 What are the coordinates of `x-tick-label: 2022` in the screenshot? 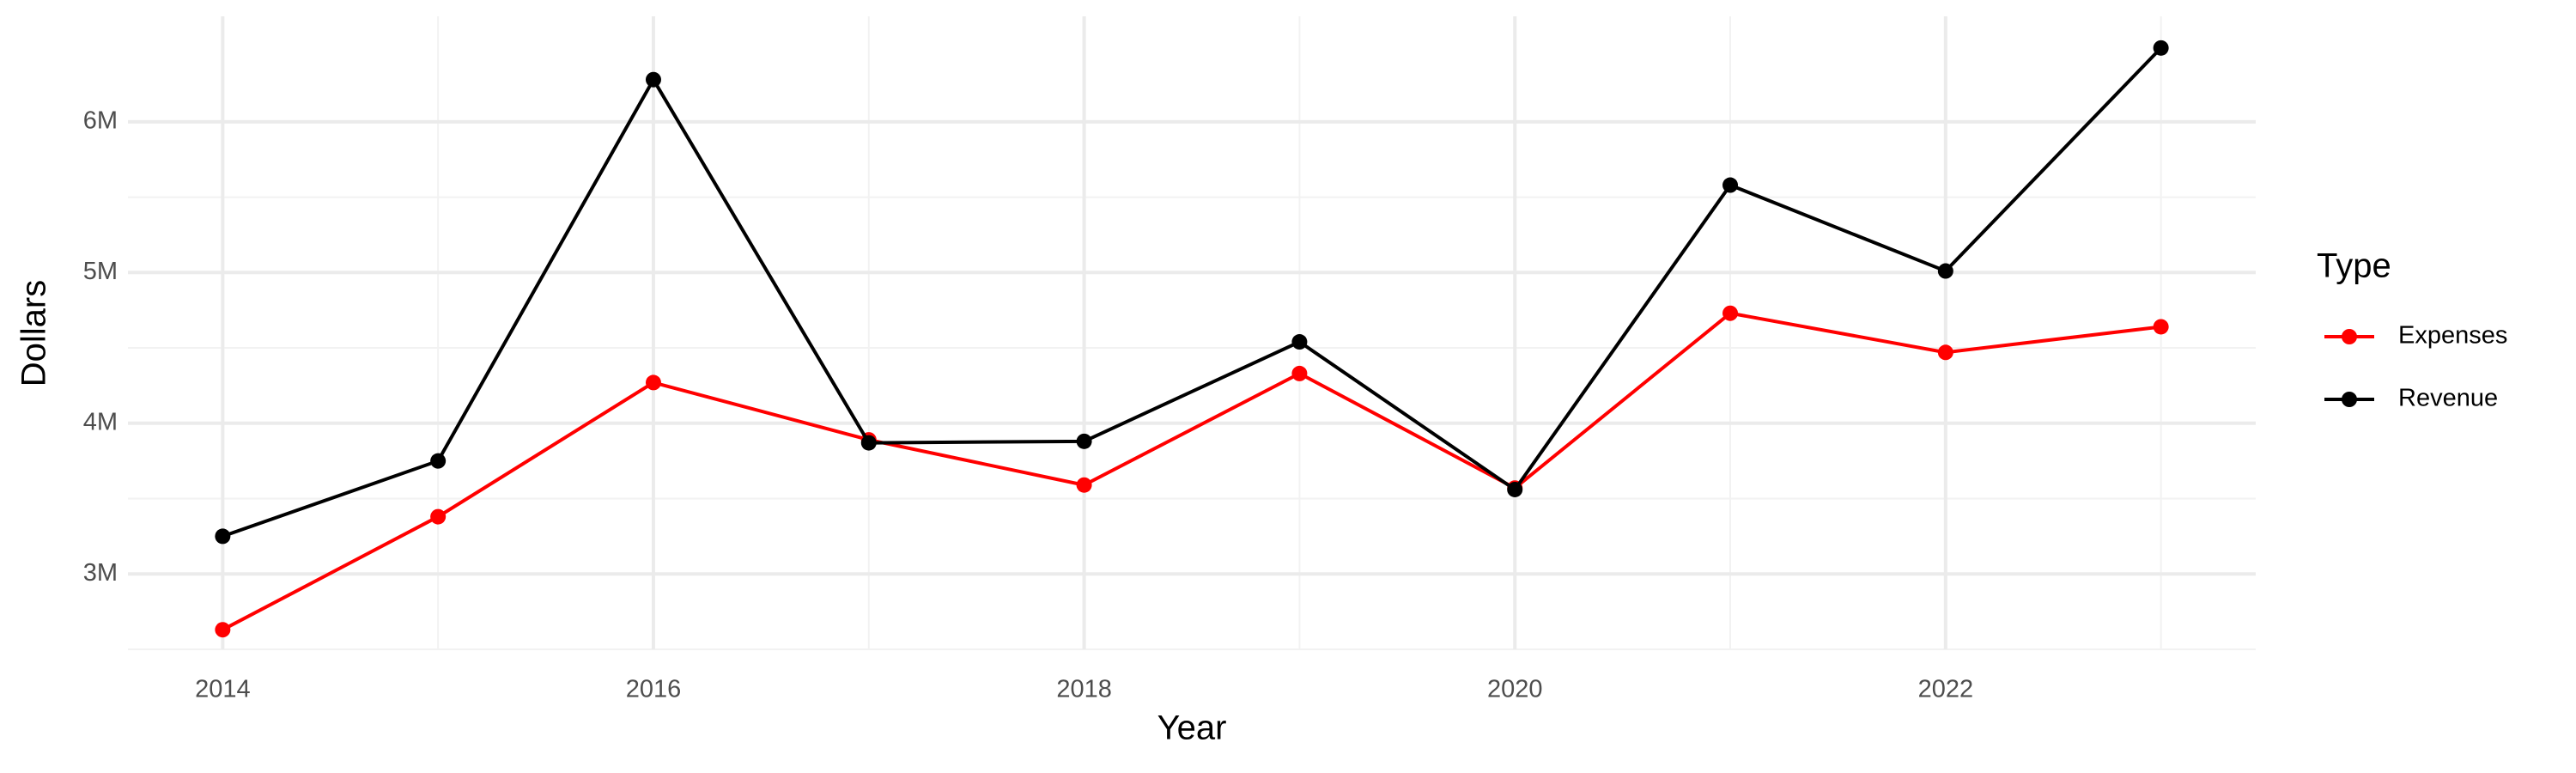 It's located at (1946, 689).